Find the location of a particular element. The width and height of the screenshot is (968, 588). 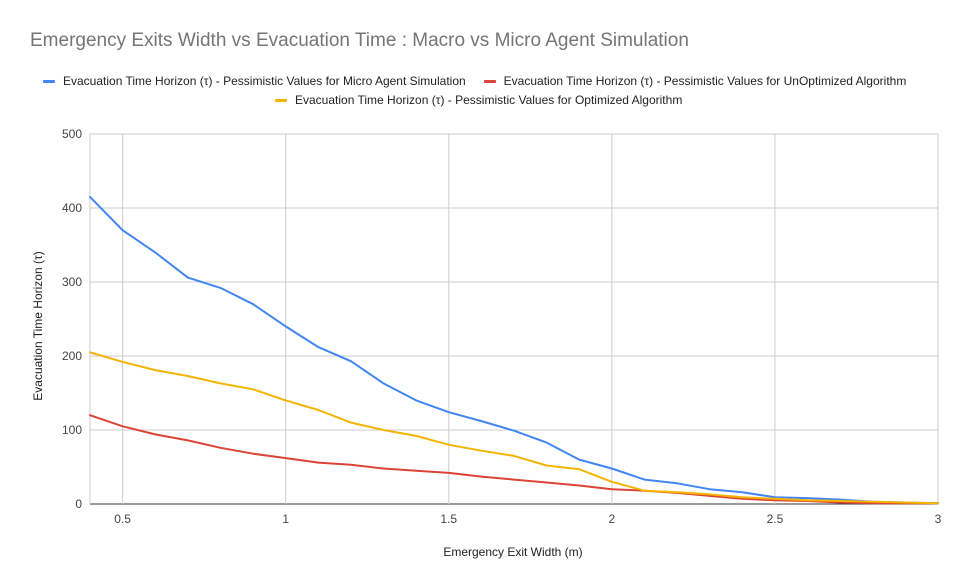

y-tick-label: 500 is located at coordinates (72, 134).